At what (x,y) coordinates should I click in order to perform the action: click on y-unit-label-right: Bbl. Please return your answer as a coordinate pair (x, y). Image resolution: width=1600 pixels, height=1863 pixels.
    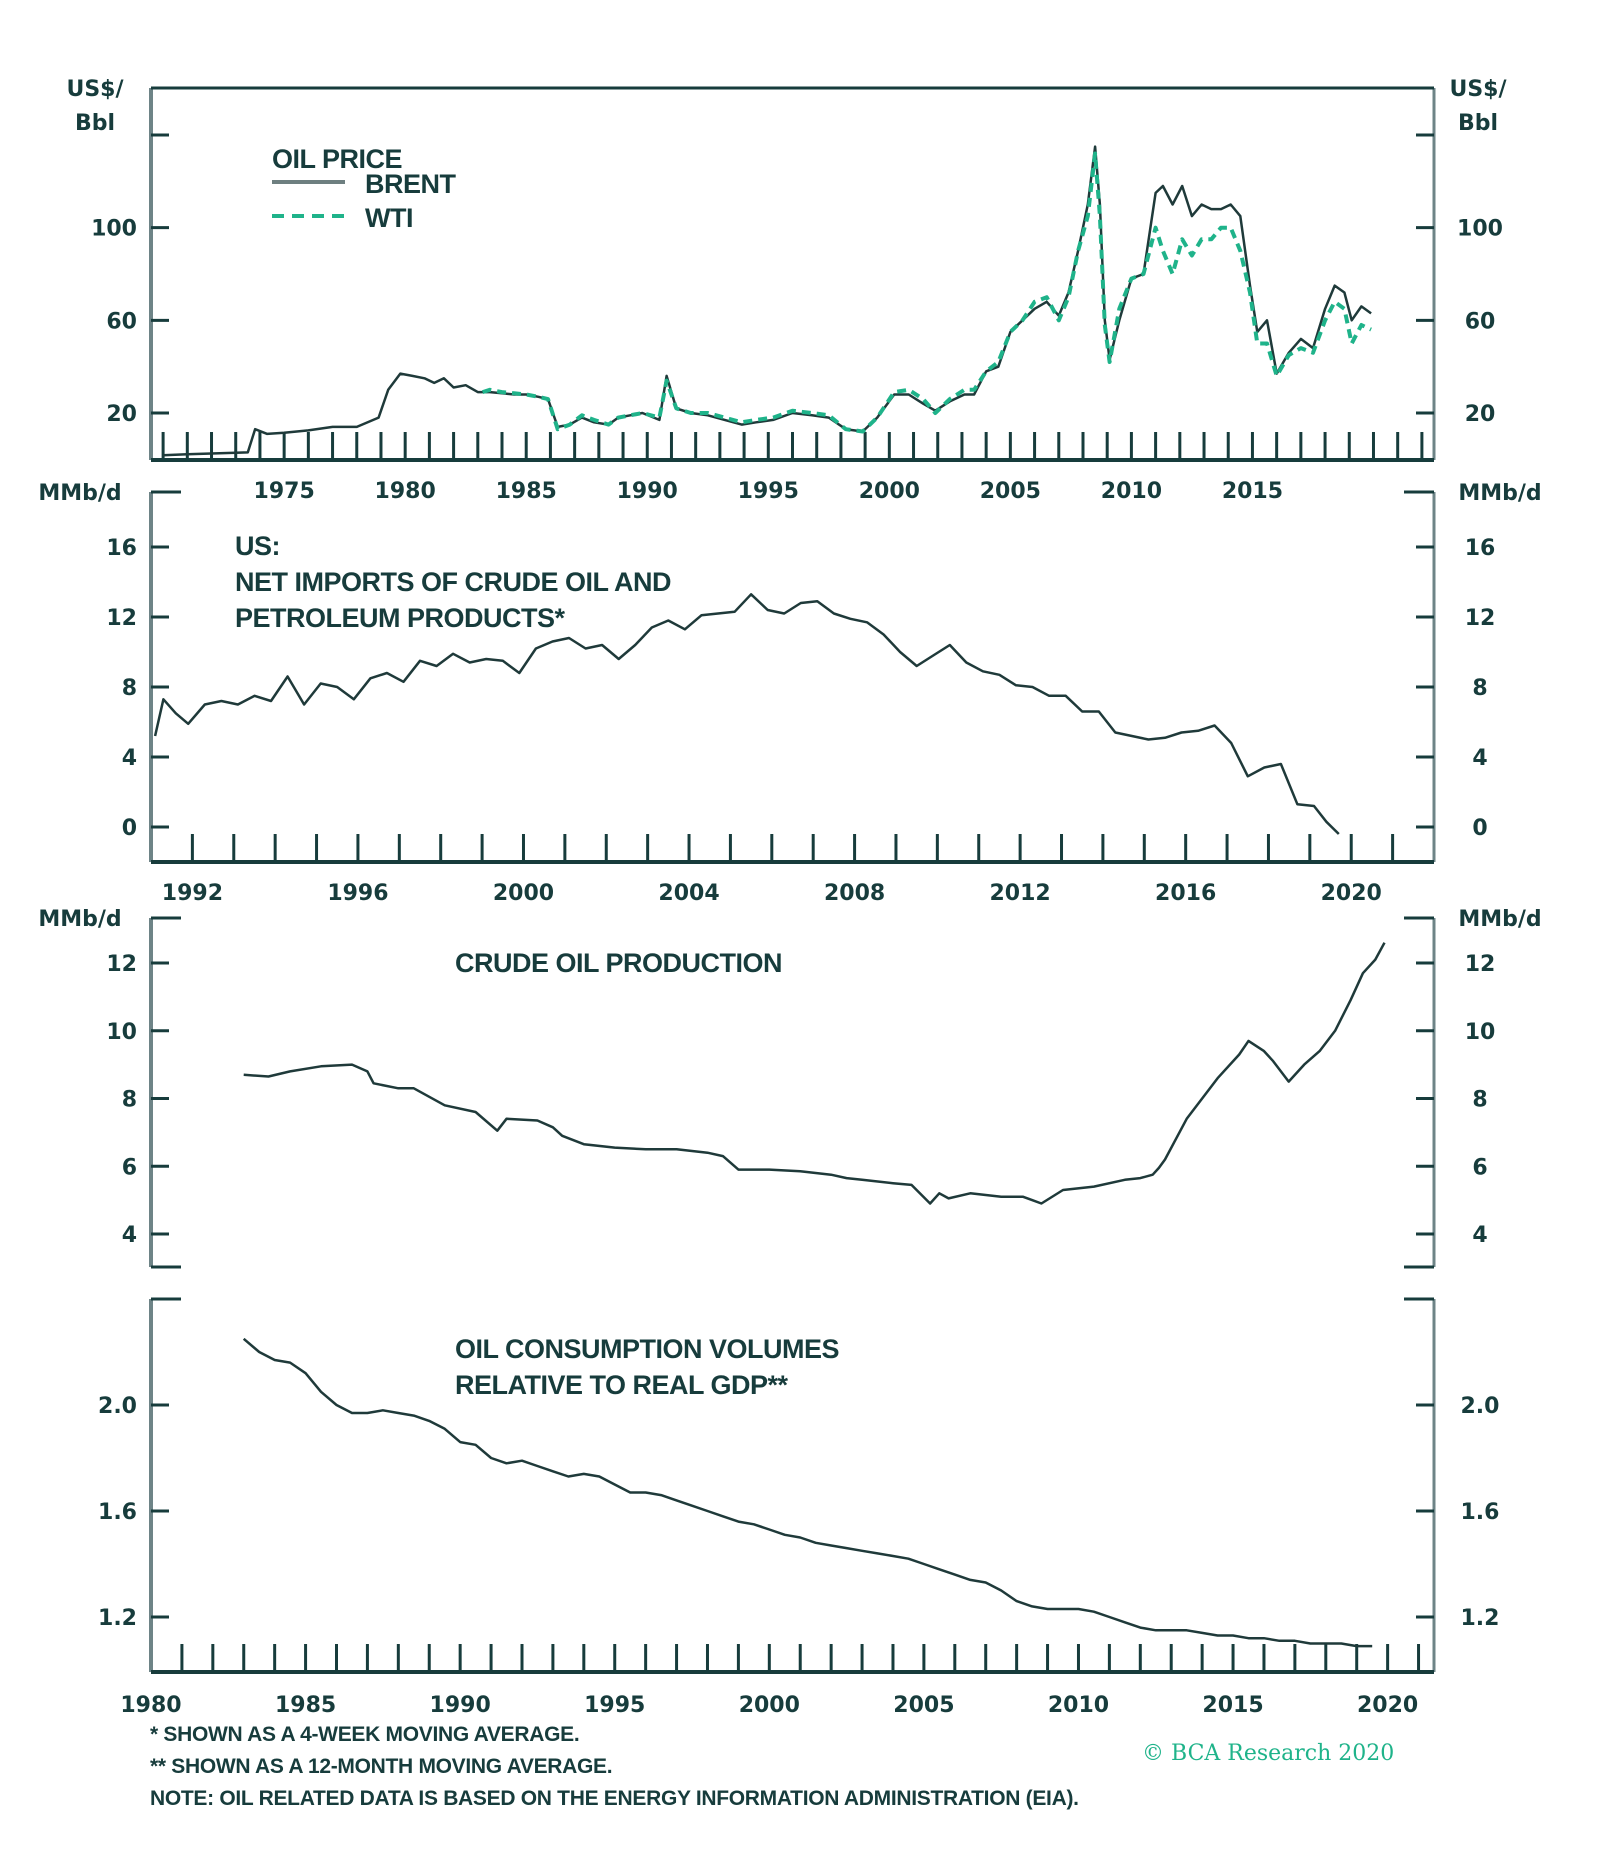
    Looking at the image, I should click on (1478, 123).